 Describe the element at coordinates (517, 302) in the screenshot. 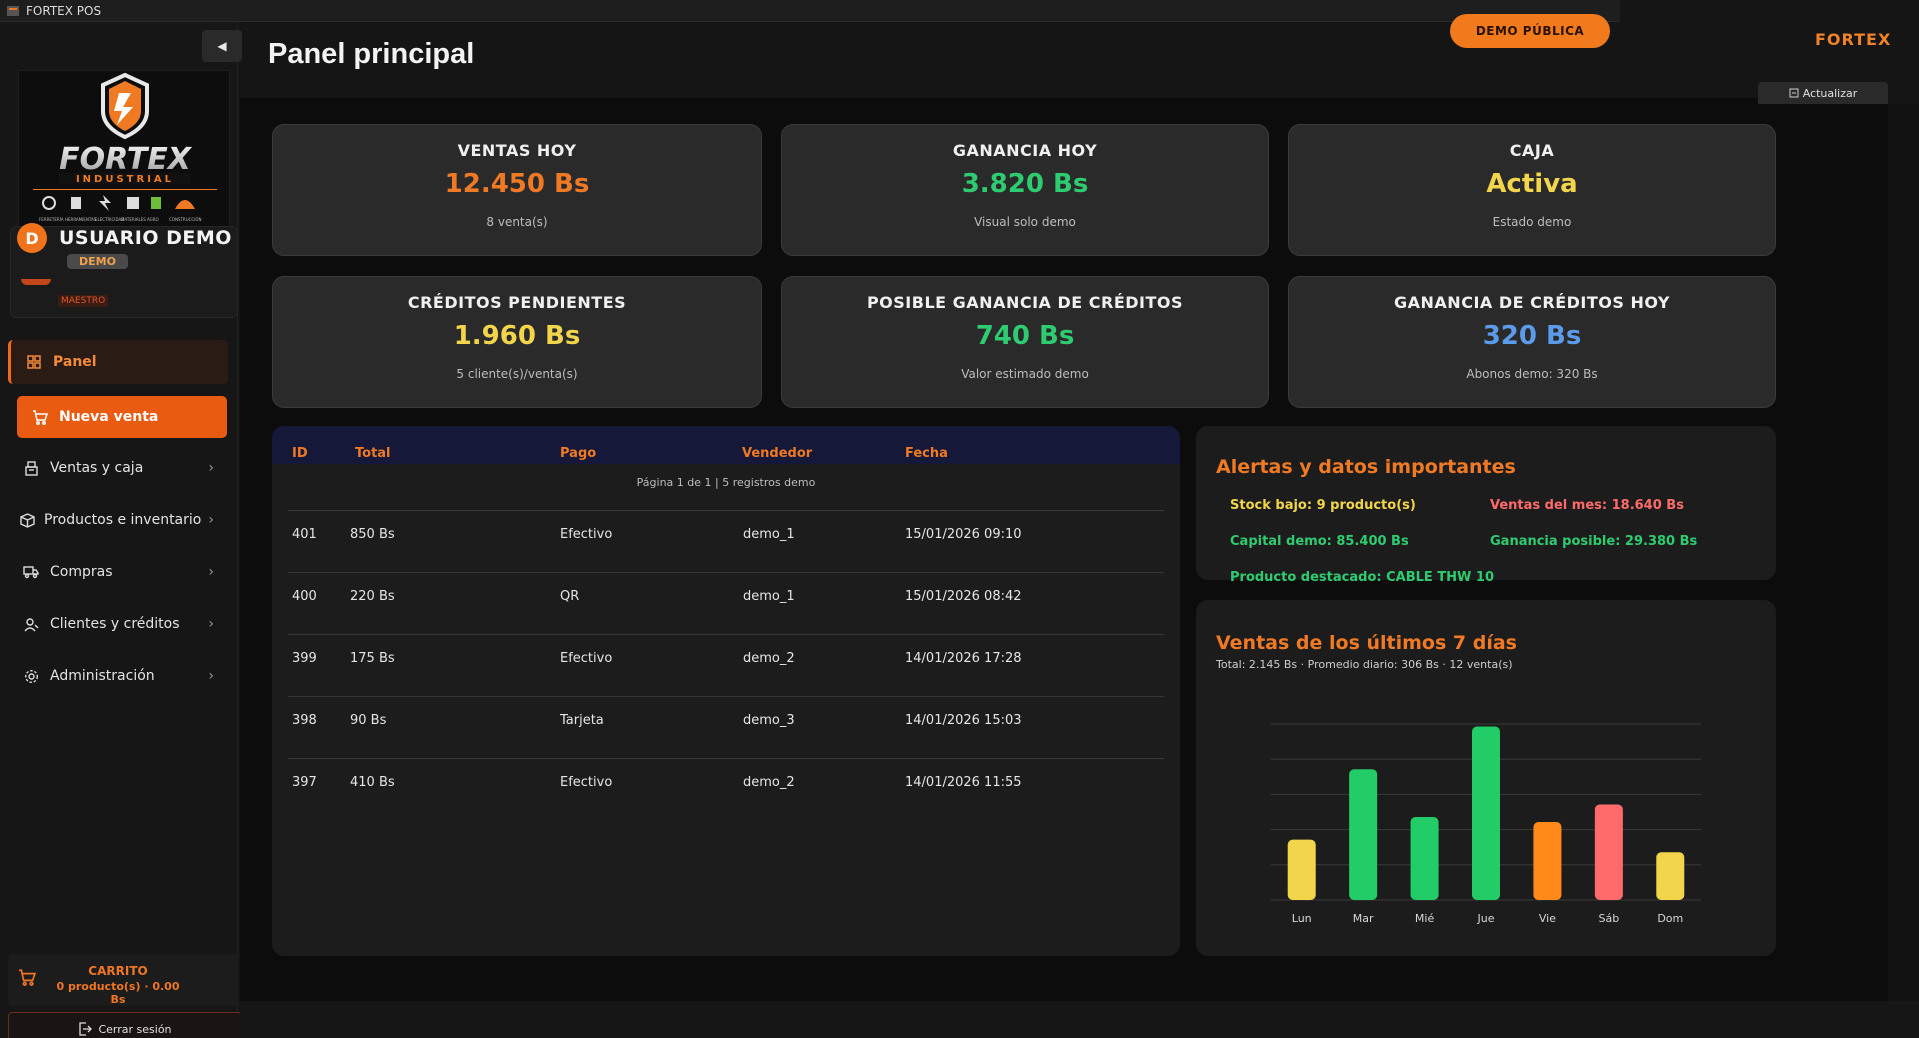

I see `stat-label: CRÉDITOS PENDIENTES` at that location.